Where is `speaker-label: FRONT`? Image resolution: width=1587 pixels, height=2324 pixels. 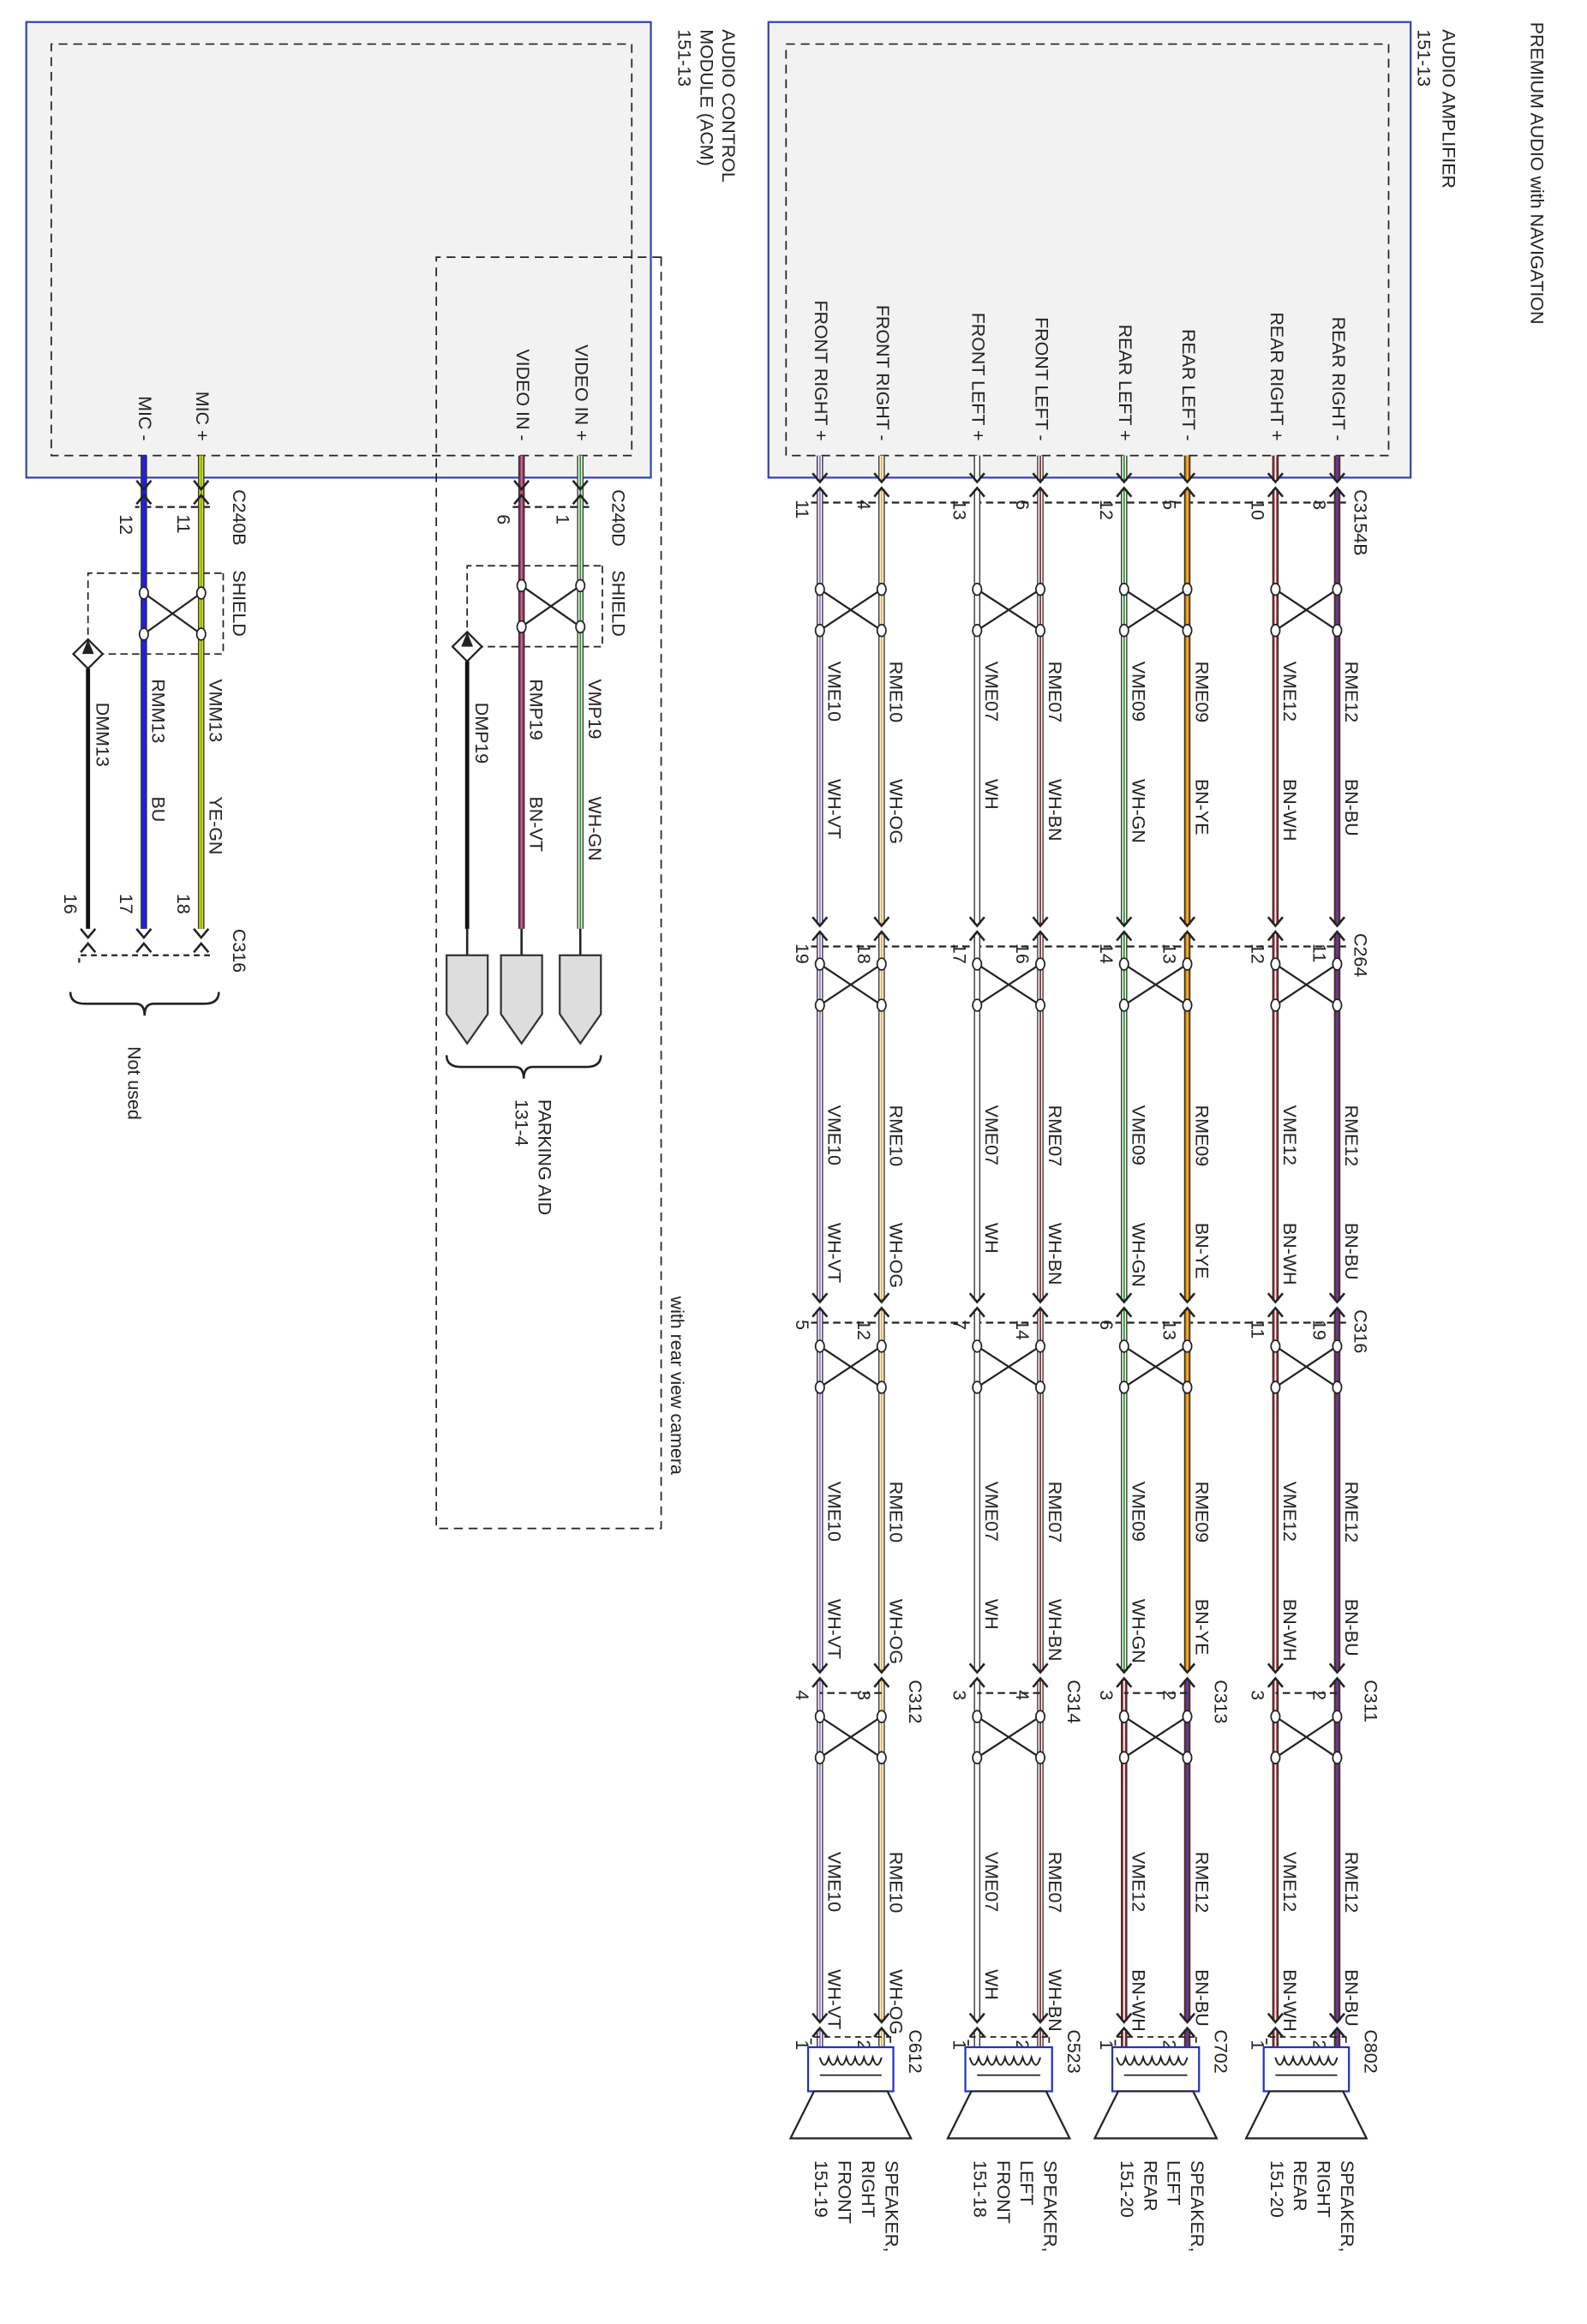 speaker-label: FRONT is located at coordinates (1003, 2192).